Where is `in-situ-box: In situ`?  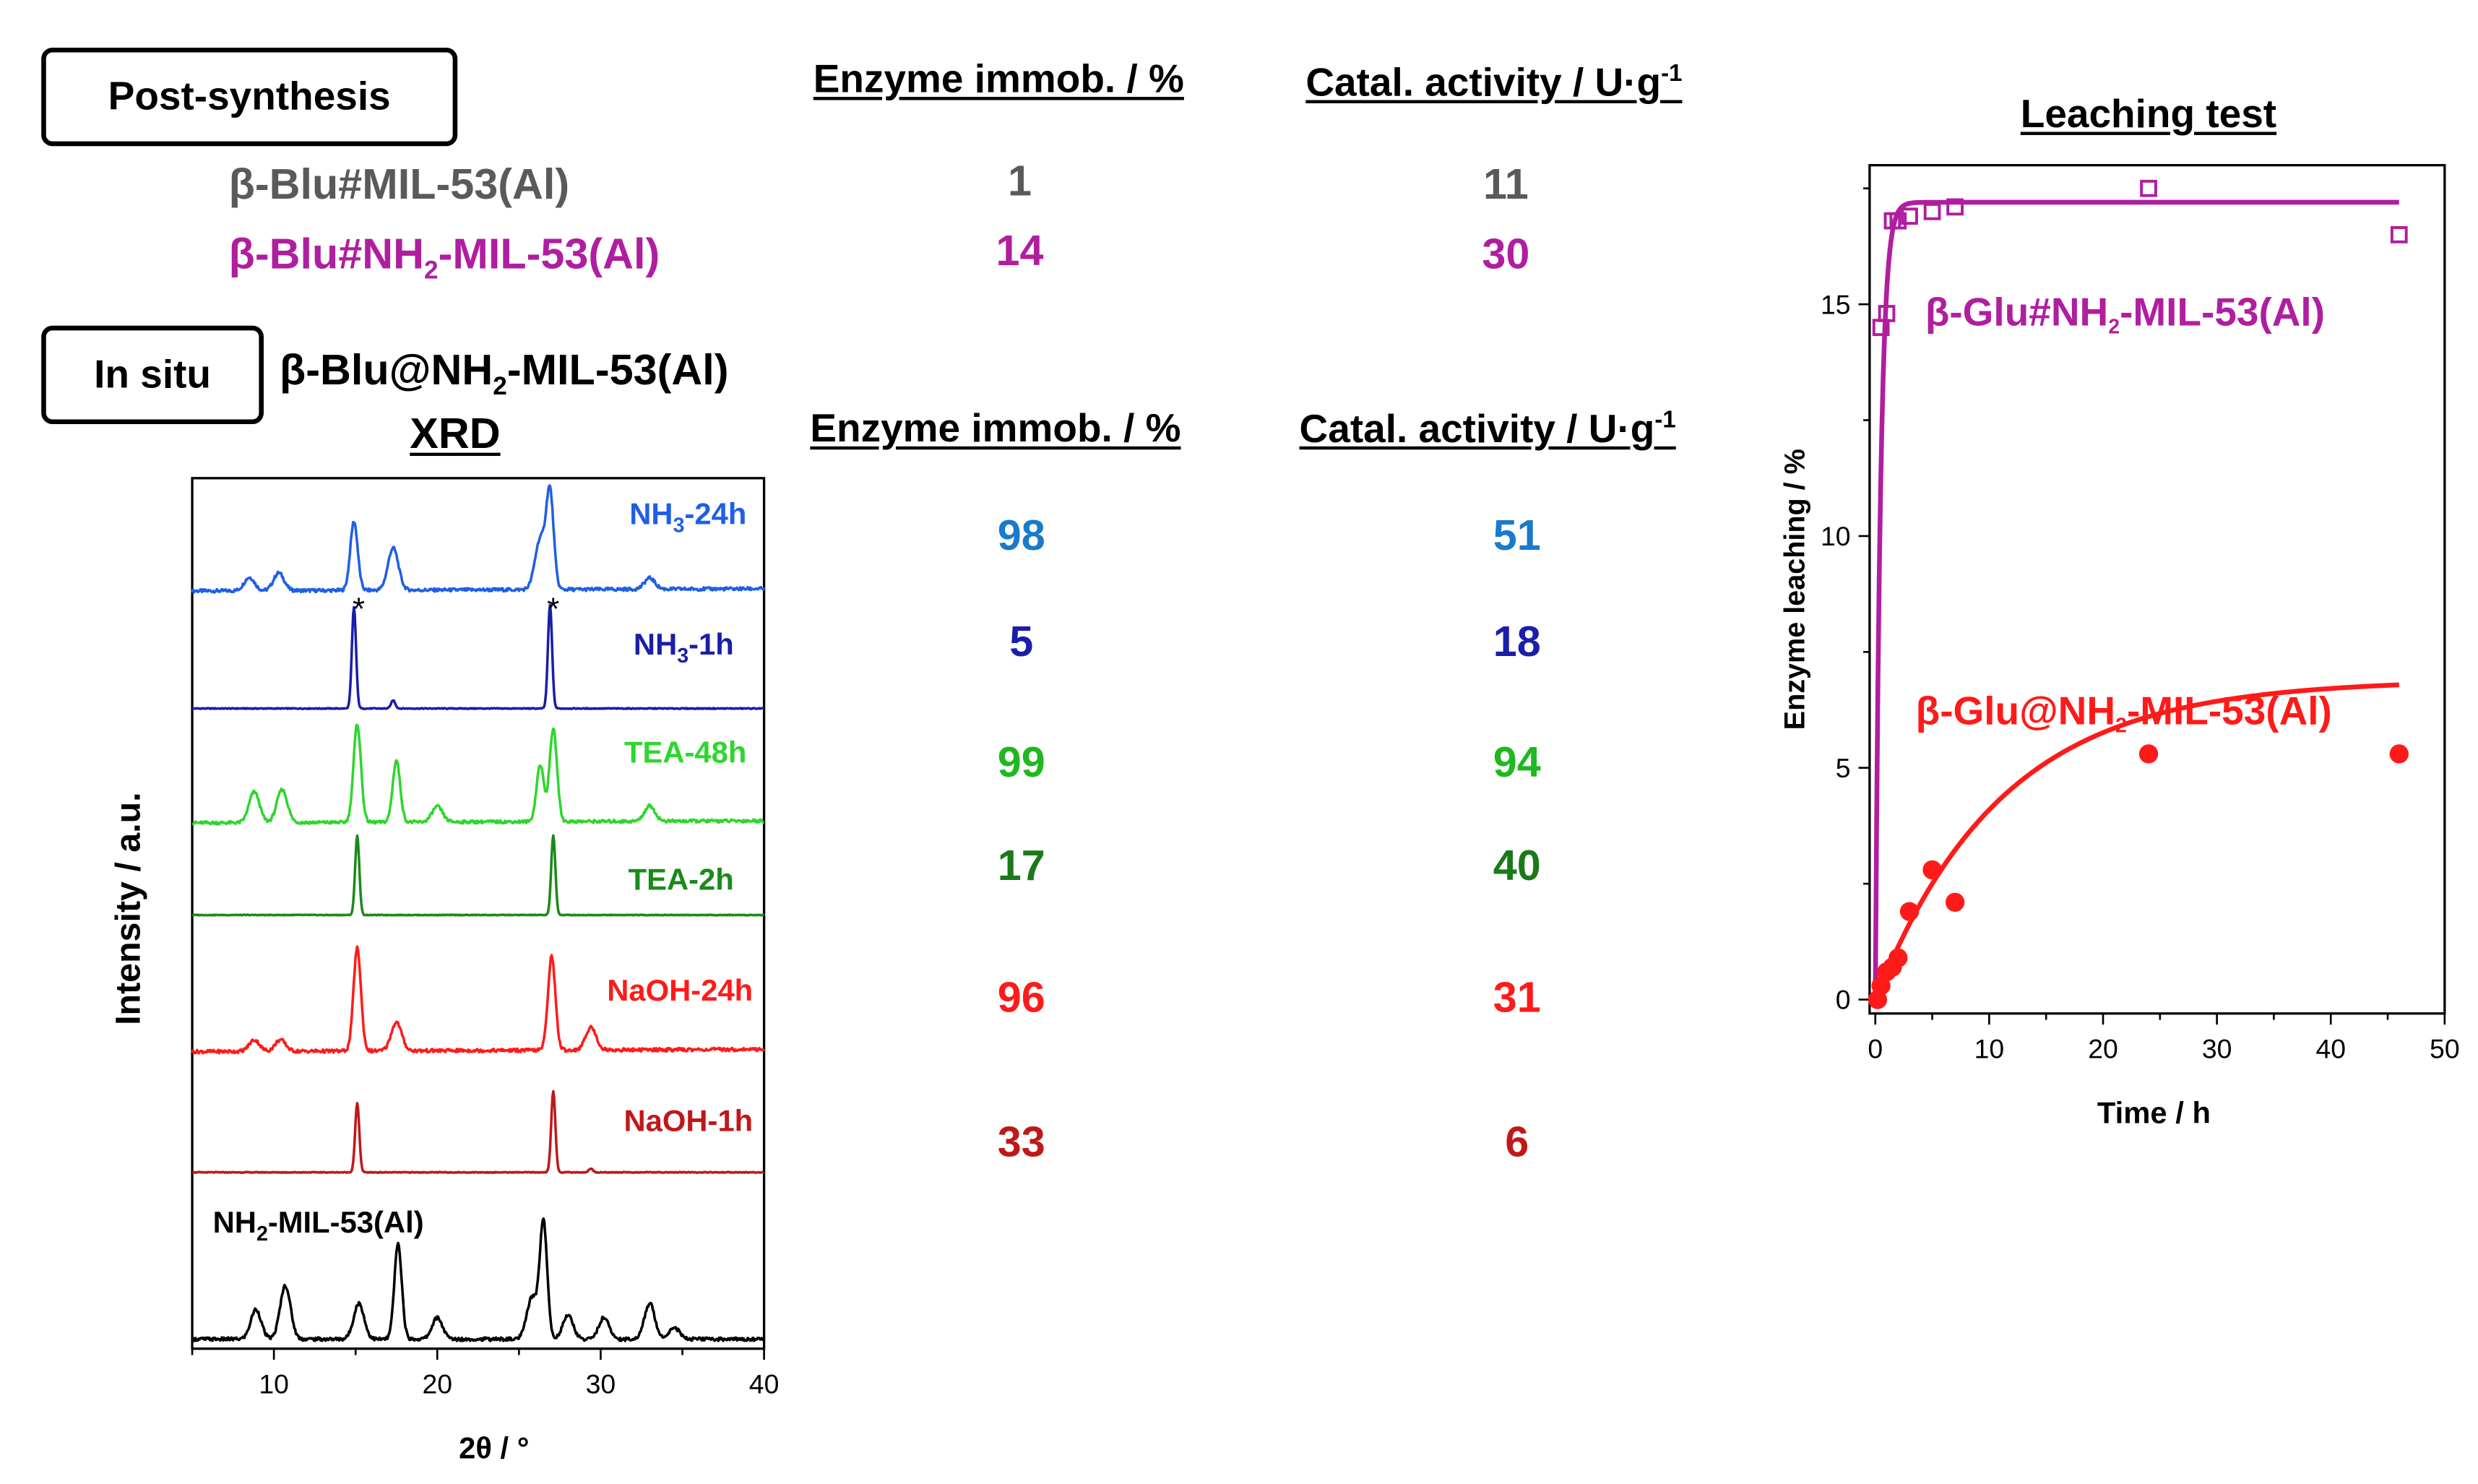
in-situ-box: In situ is located at coordinates (152, 375).